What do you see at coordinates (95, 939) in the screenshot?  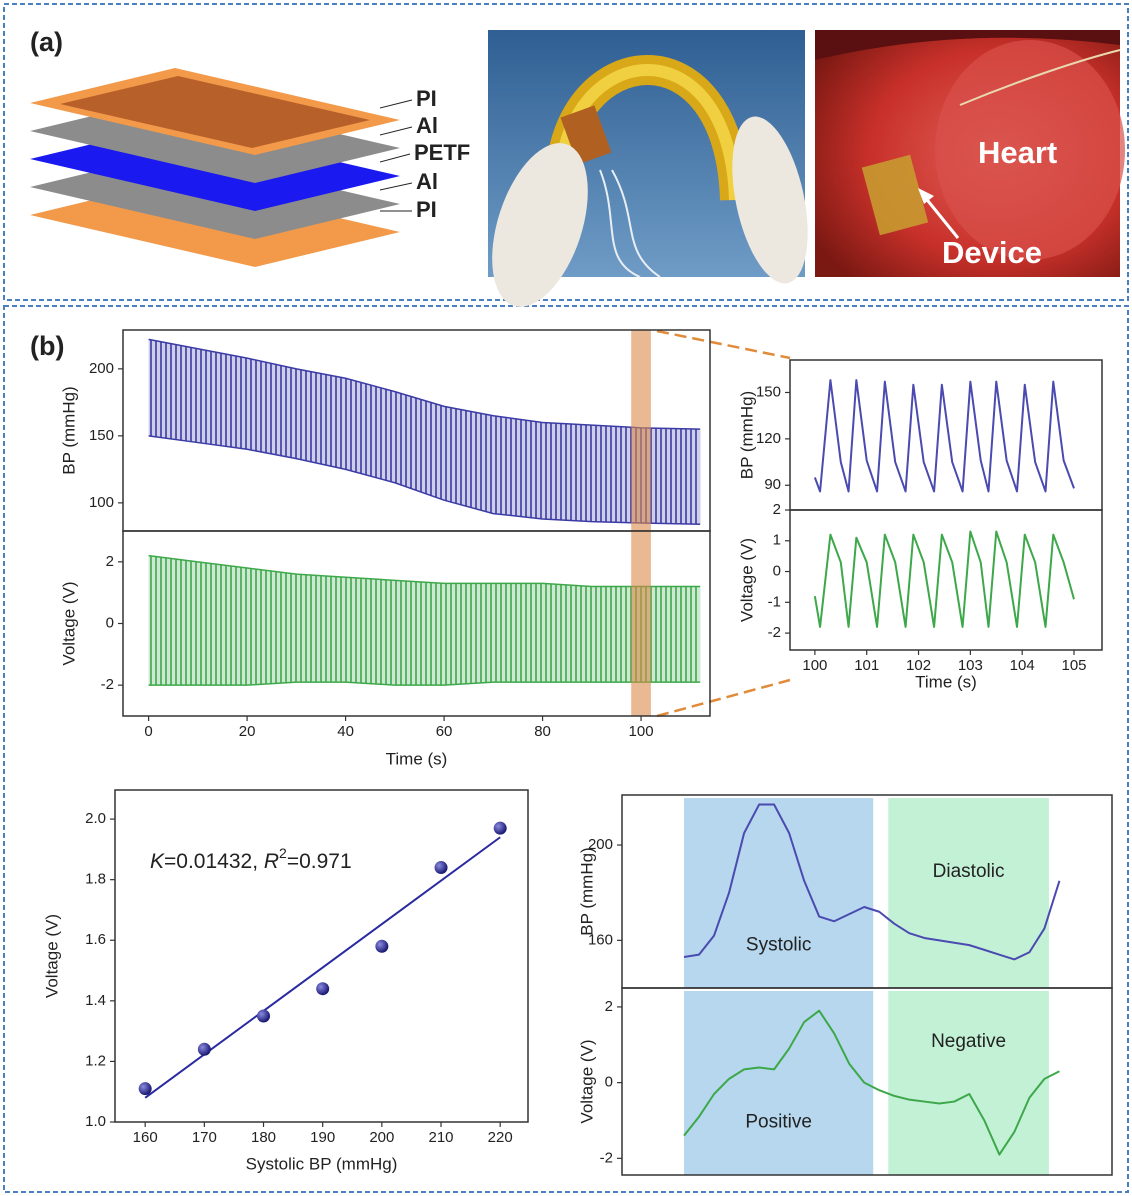 I see `y-tick-label: 1.6` at bounding box center [95, 939].